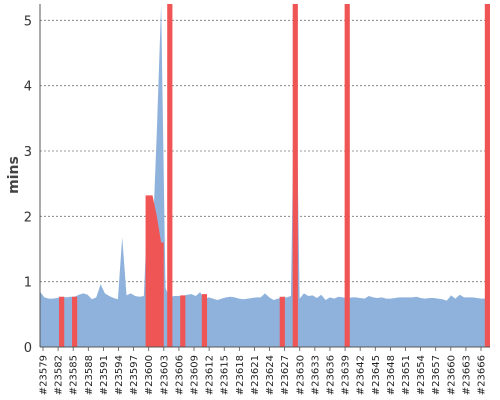 The height and width of the screenshot is (400, 500). What do you see at coordinates (28, 87) in the screenshot?
I see `y-tick-label: 4` at bounding box center [28, 87].